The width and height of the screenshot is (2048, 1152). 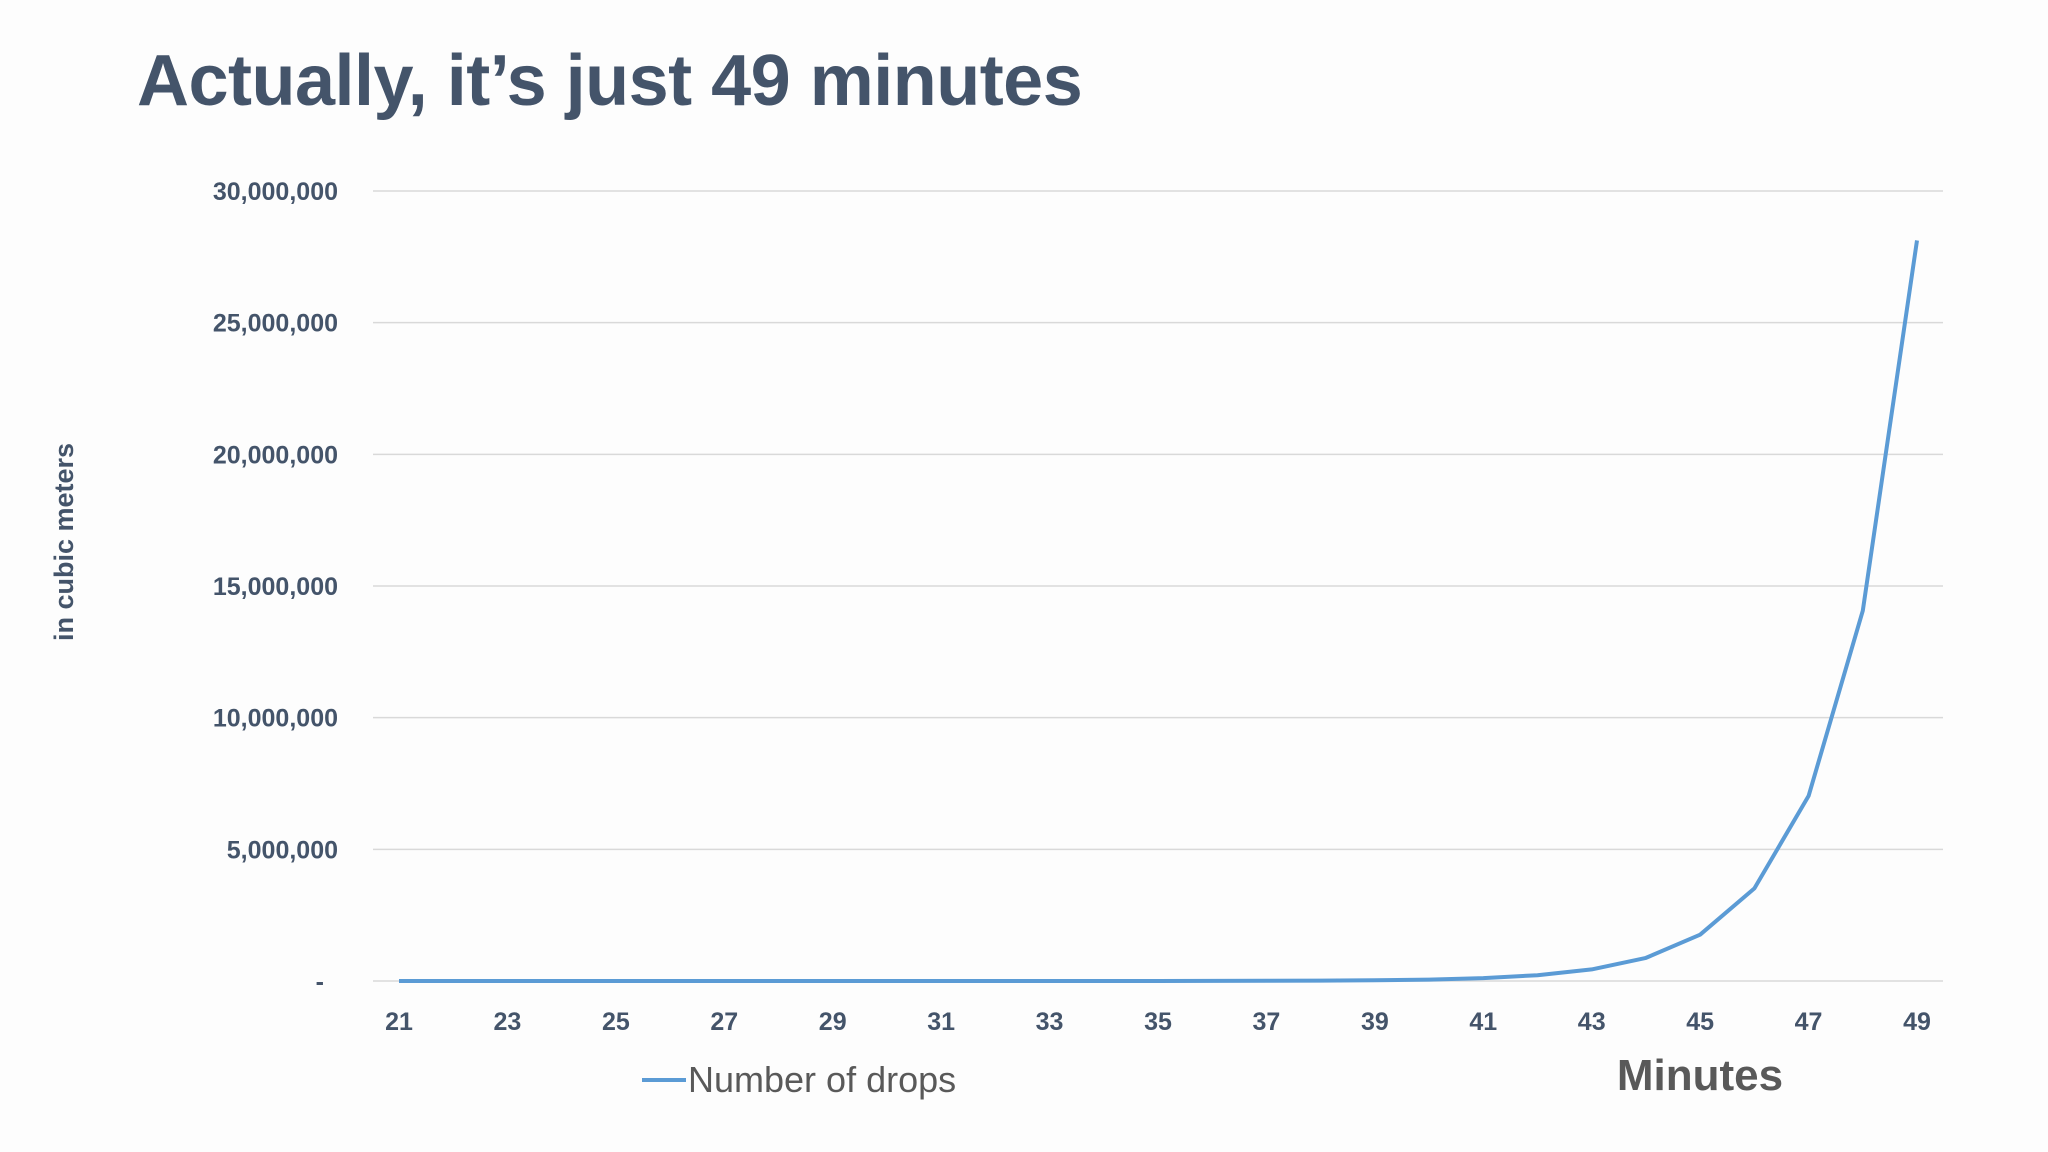 I want to click on y-tick-label: 20,000,000, so click(x=275, y=455).